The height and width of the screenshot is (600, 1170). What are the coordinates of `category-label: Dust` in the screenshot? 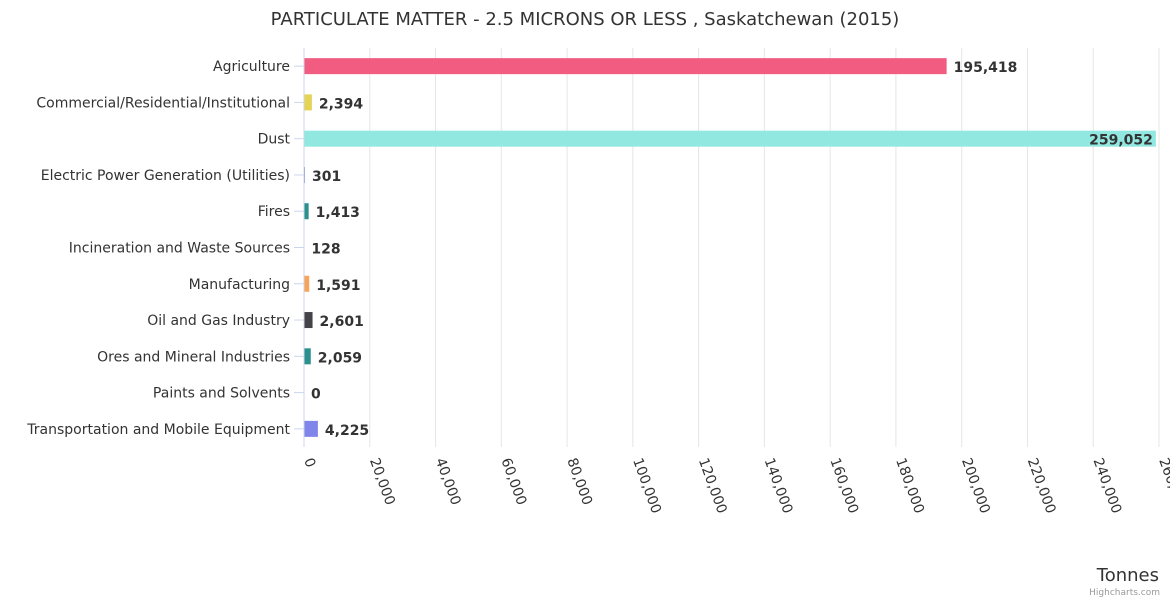 It's located at (274, 140).